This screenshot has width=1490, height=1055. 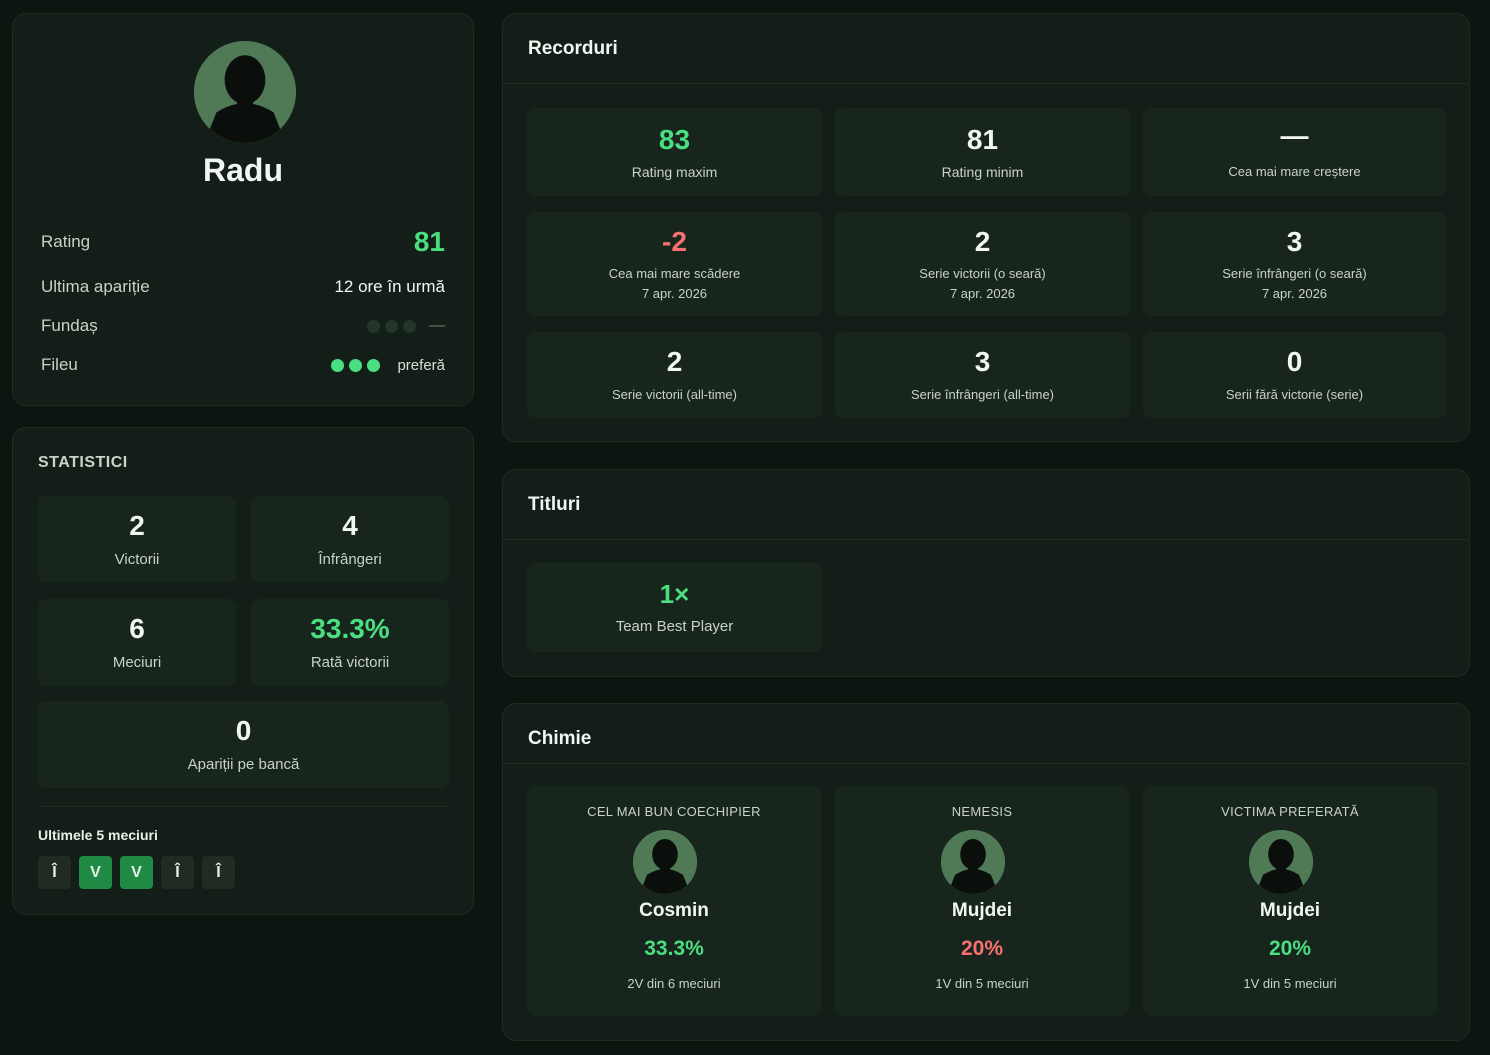 I want to click on position-defender-label: Fundaș, so click(x=69, y=325).